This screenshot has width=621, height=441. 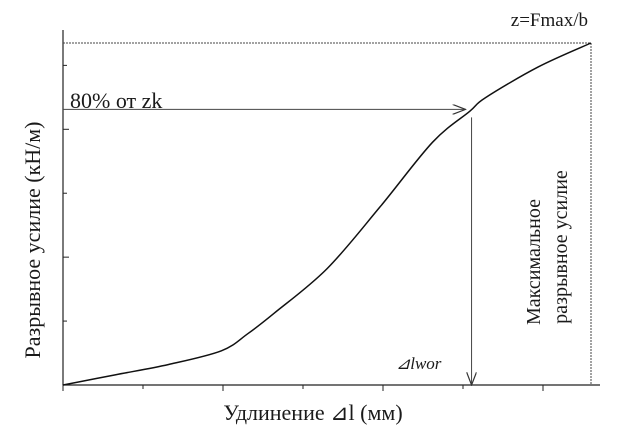 What do you see at coordinates (561, 247) in the screenshot?
I see `vertical-label-line2: разрывное усилие` at bounding box center [561, 247].